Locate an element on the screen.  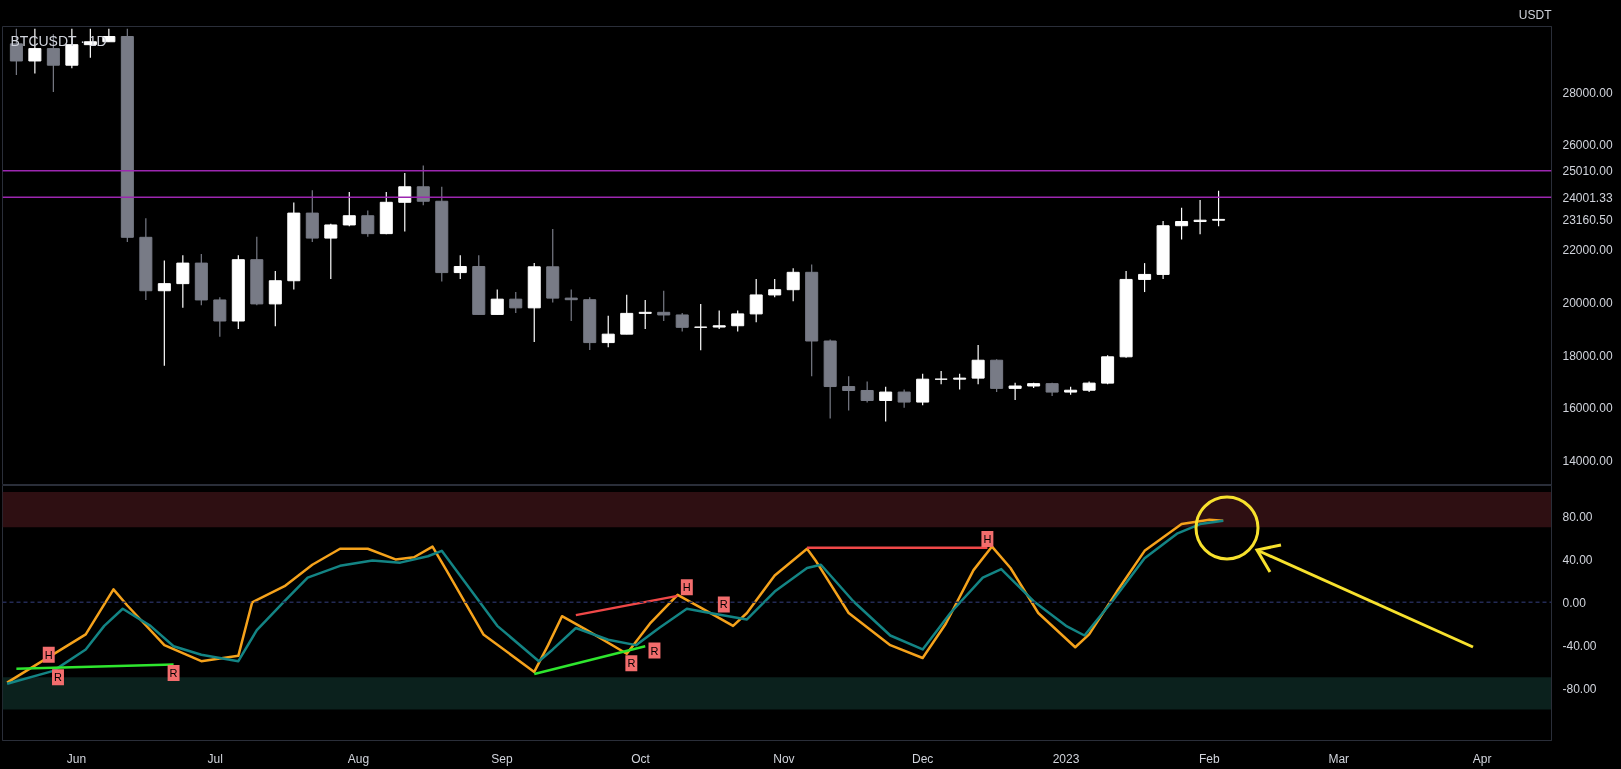
y-tick-label: -40.00 is located at coordinates (1579, 645).